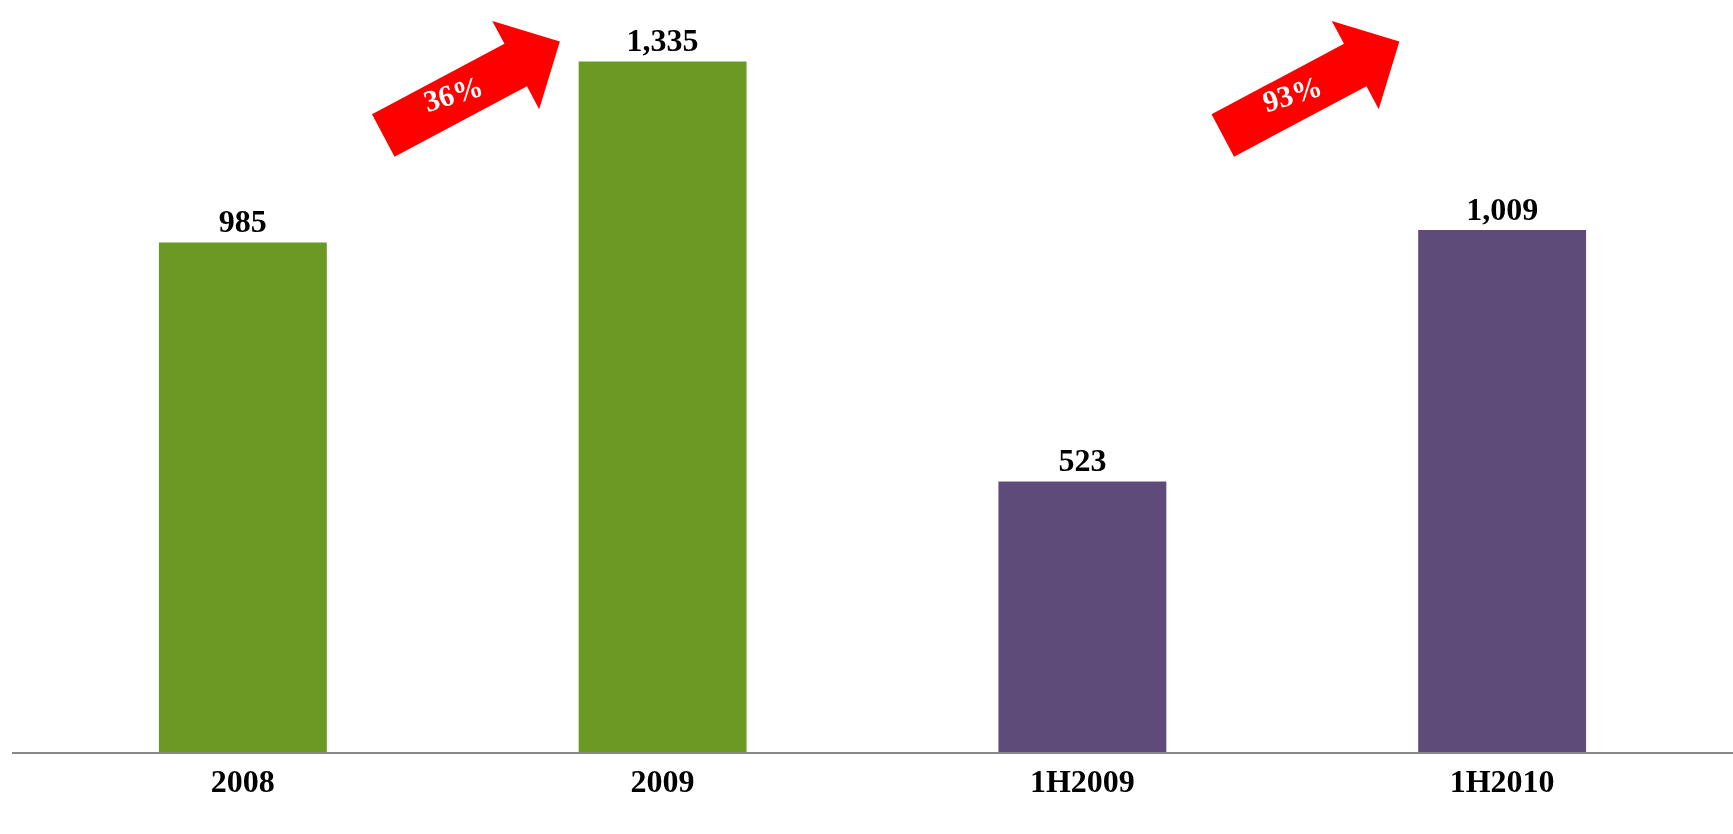 This screenshot has width=1733, height=834. What do you see at coordinates (1292, 94) in the screenshot?
I see `annotation: 93%` at bounding box center [1292, 94].